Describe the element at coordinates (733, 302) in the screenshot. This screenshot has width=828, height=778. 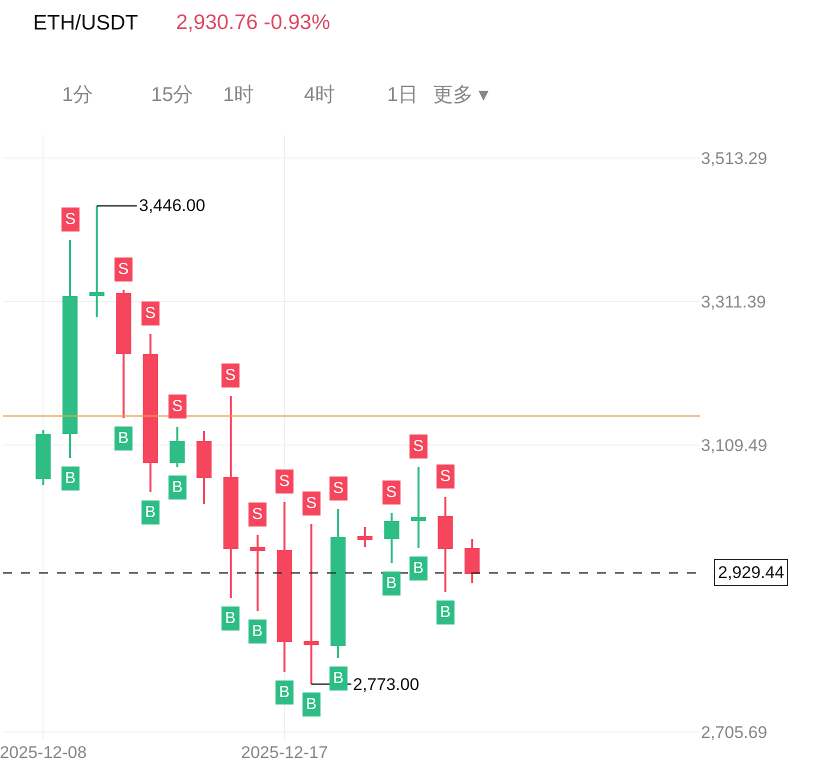
I see `y-tick-label: 3,311.39` at that location.